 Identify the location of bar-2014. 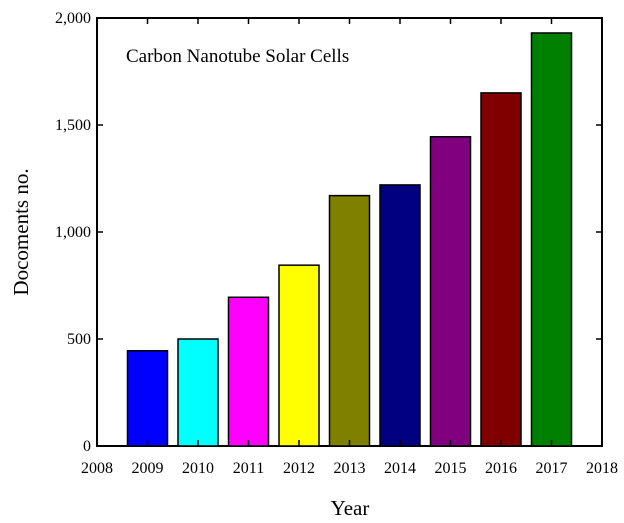
(400, 315).